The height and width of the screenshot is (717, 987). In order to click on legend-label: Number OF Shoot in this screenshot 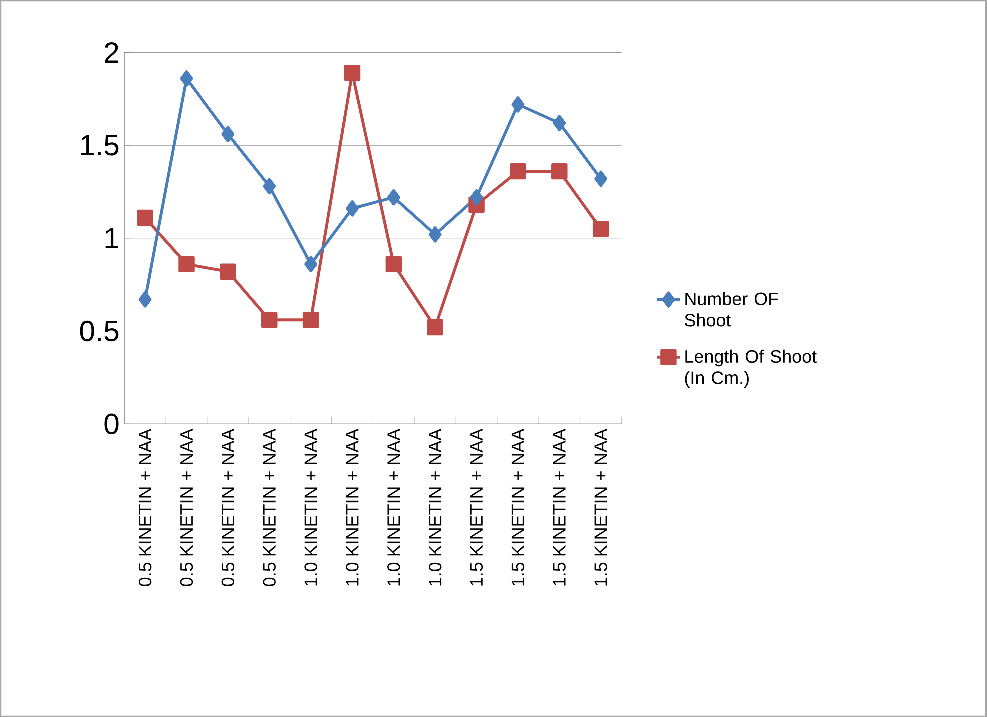, I will do `click(731, 309)`.